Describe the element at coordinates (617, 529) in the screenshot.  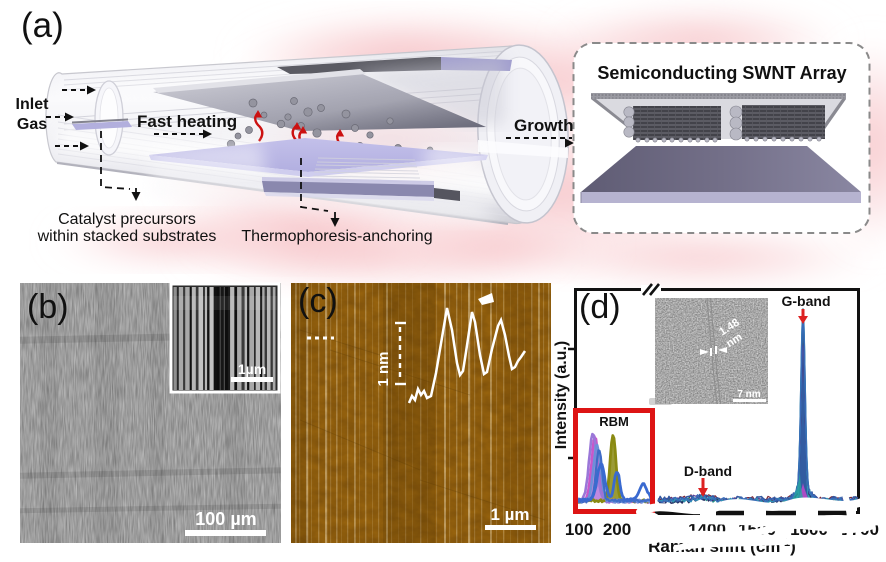
I see `svg-text: 200` at that location.